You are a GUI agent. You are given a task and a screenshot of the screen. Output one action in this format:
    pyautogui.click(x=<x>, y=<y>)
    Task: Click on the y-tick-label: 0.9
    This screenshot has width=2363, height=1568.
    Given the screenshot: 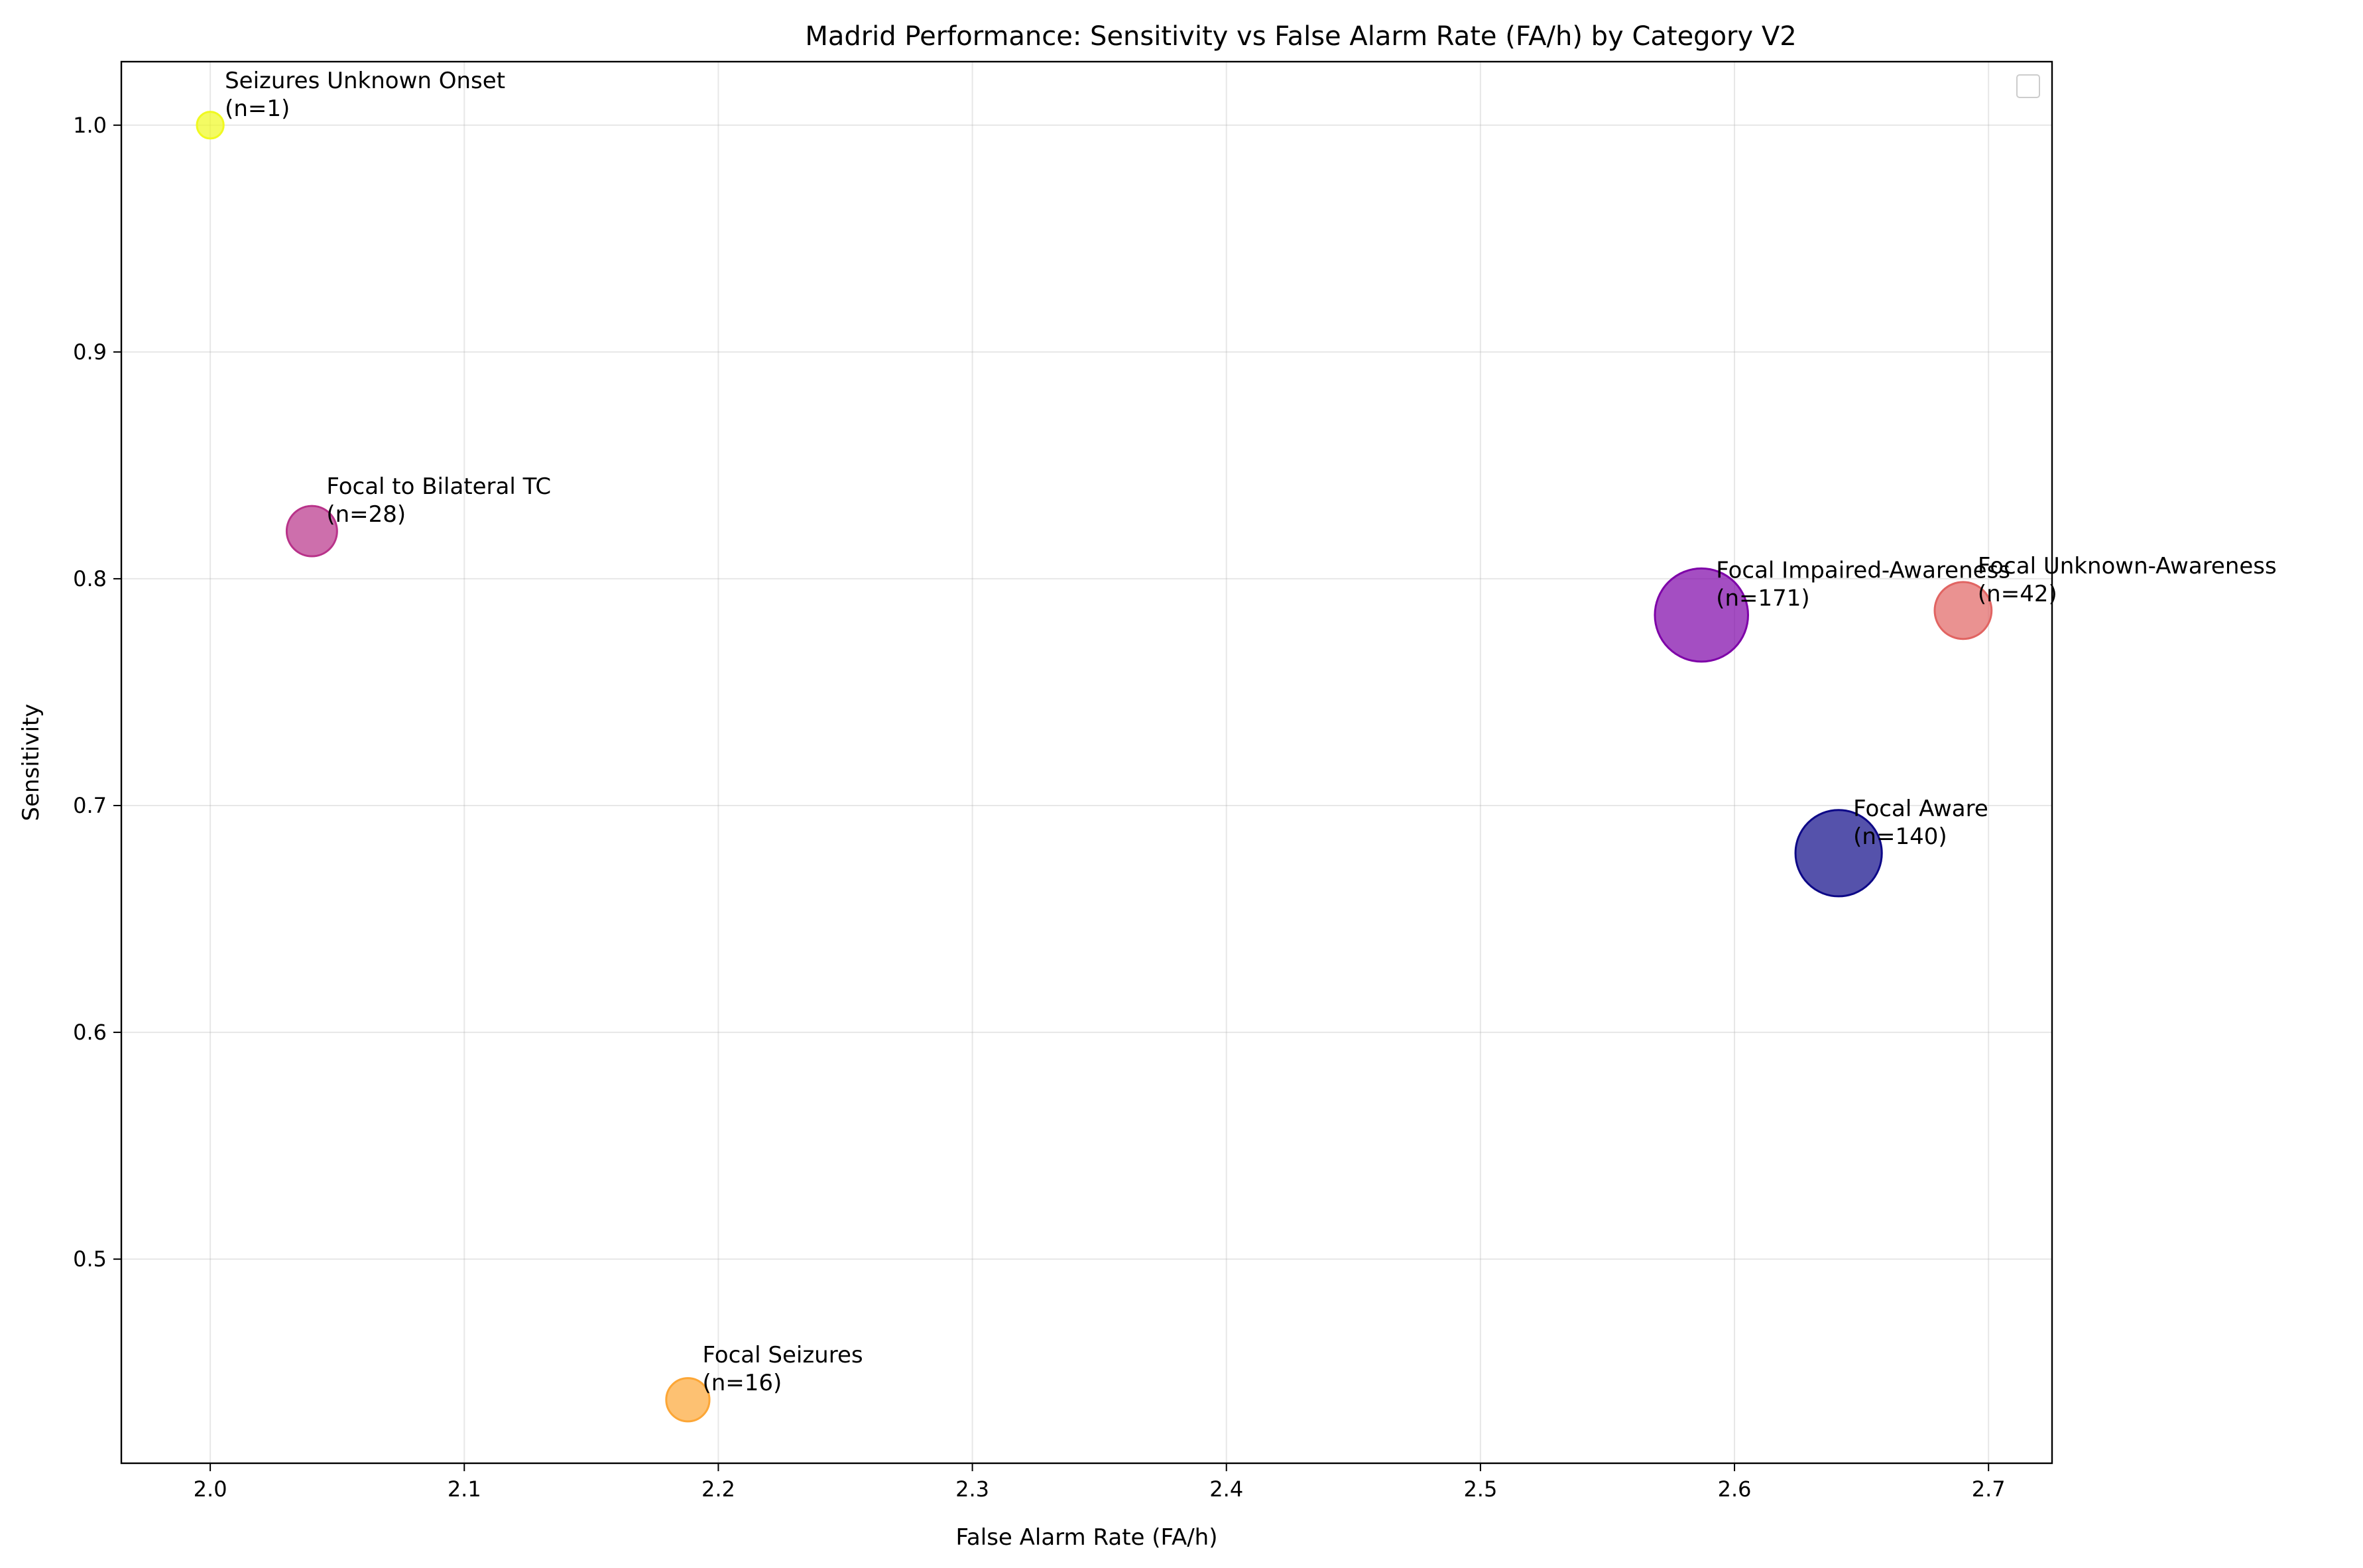 What is the action you would take?
    pyautogui.click(x=90, y=352)
    